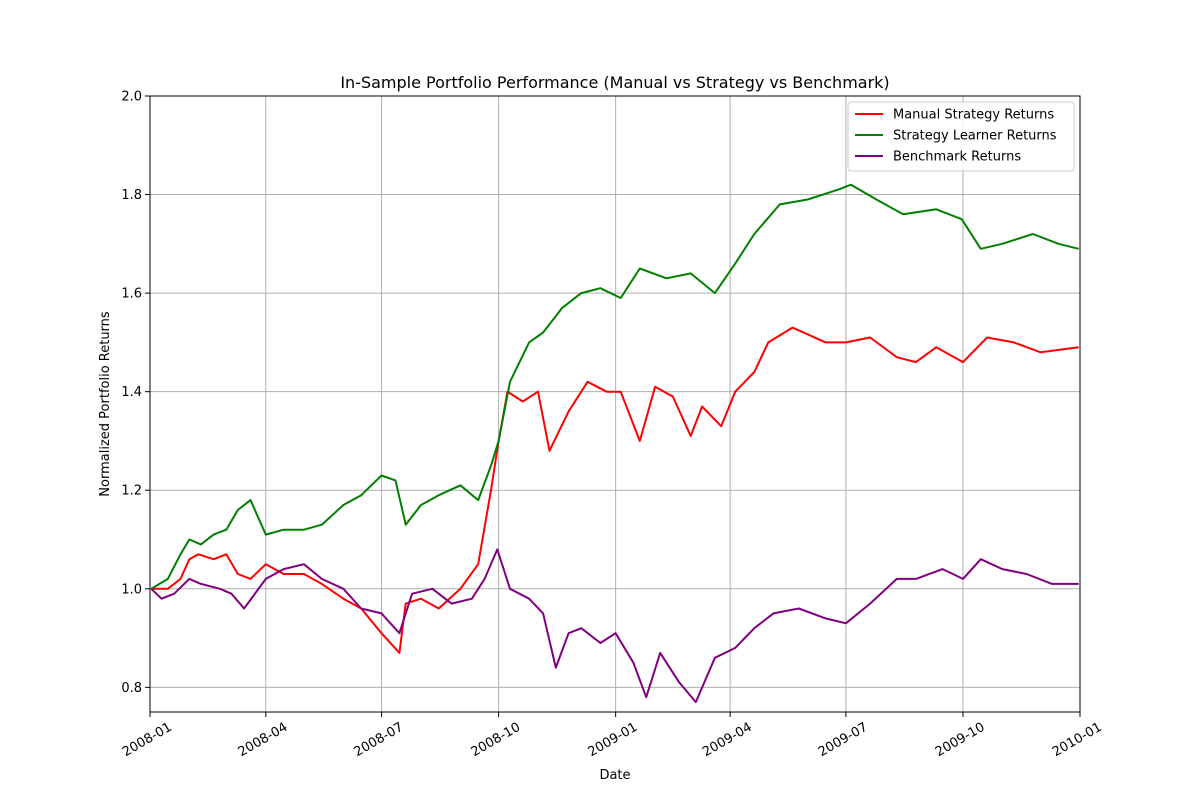 This screenshot has width=1200, height=804. What do you see at coordinates (131, 688) in the screenshot?
I see `y-tick-label: 0.8` at bounding box center [131, 688].